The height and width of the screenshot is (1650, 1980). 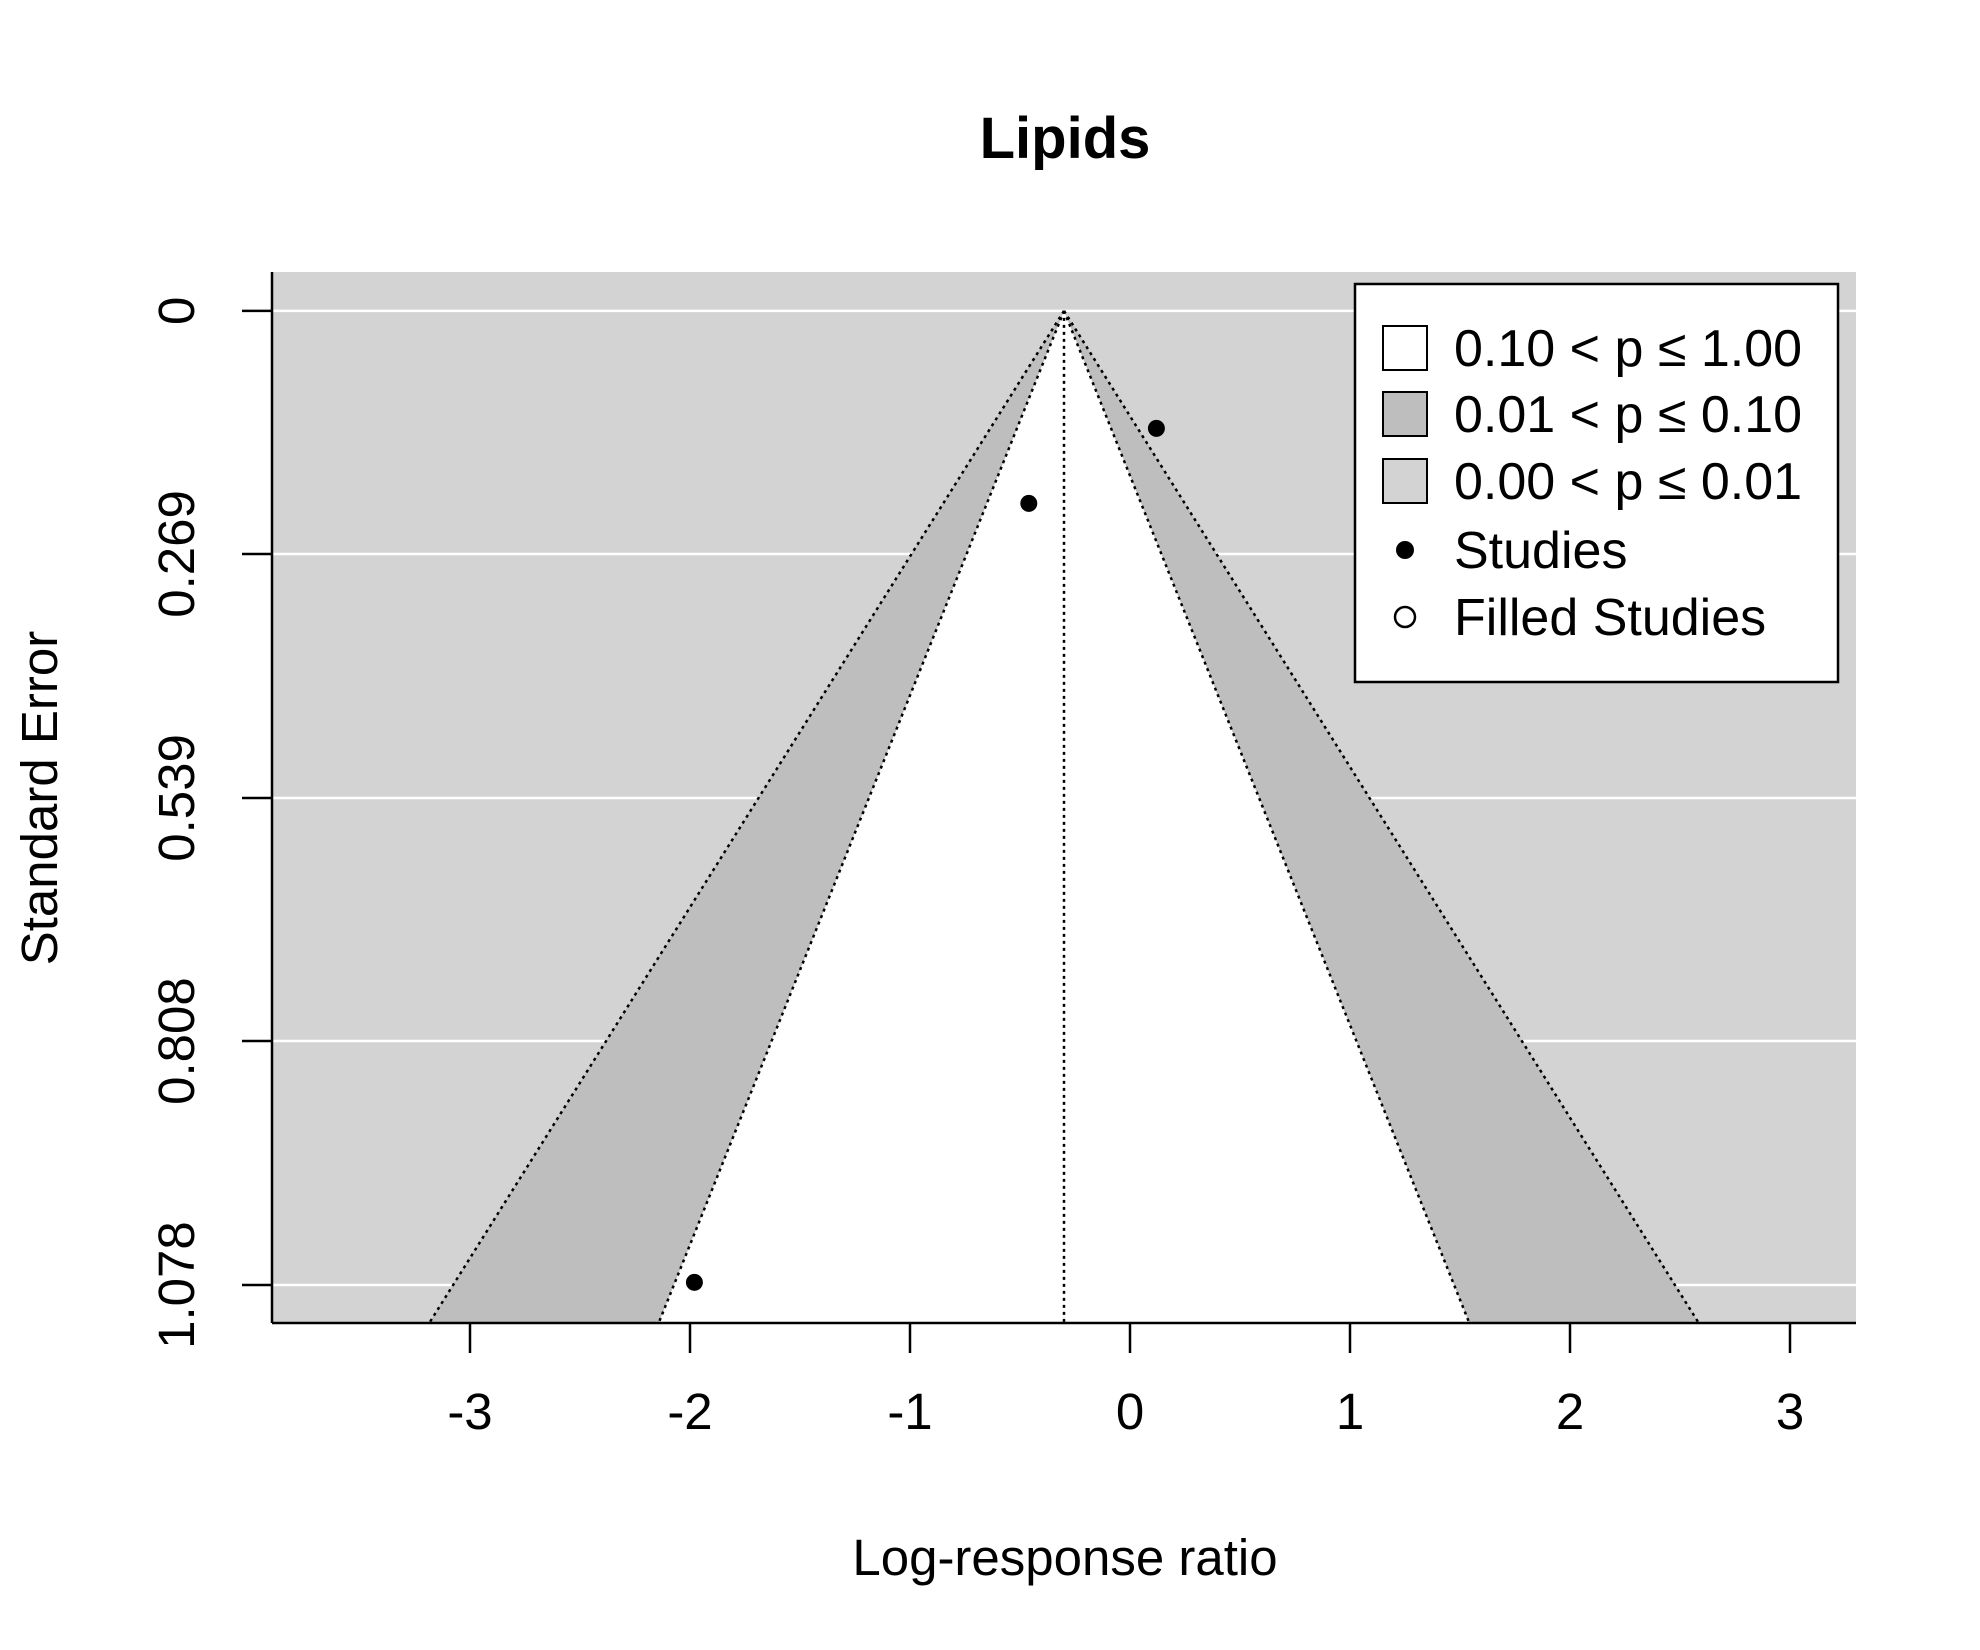 What do you see at coordinates (211, 810) in the screenshot?
I see `y-axis: 0 0.269 0.539 0.808 1.078` at bounding box center [211, 810].